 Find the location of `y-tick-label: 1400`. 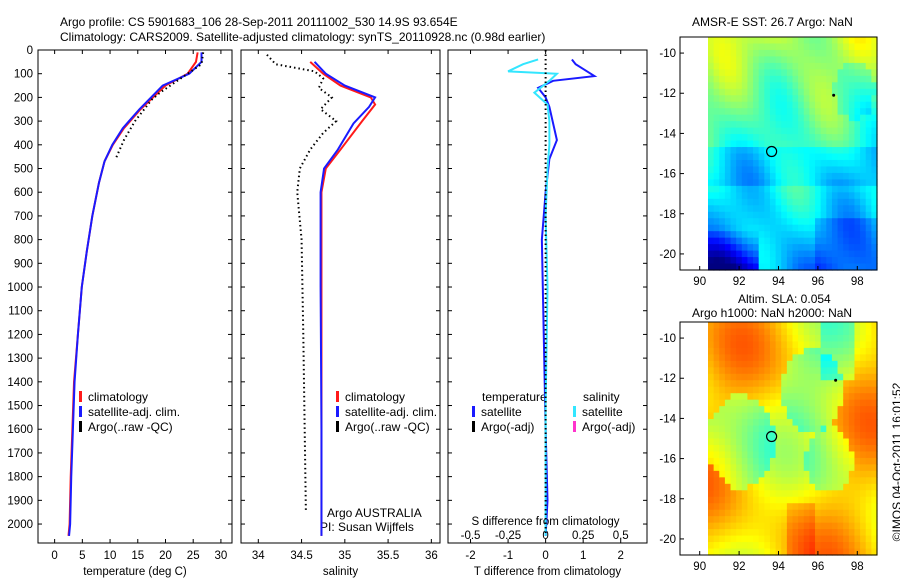

y-tick-label: 1400 is located at coordinates (20, 383).